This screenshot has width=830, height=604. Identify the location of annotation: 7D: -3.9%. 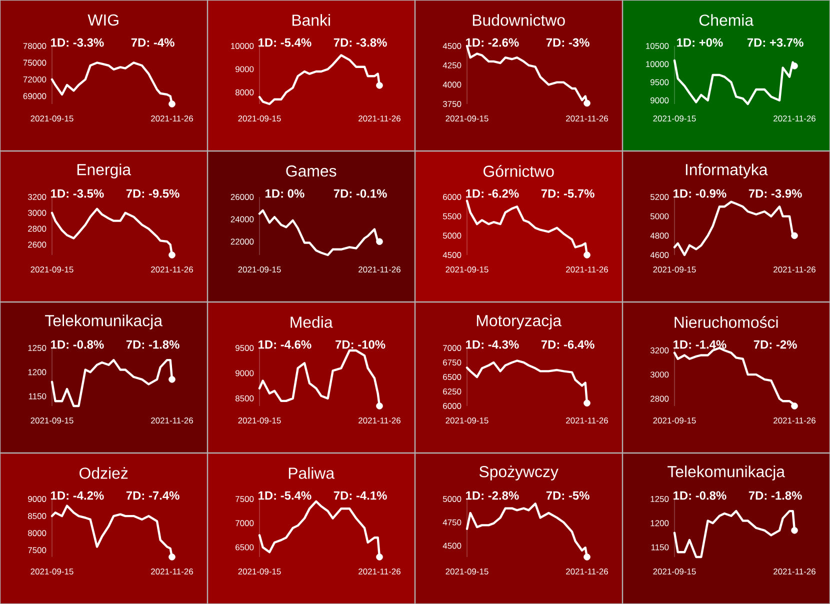
(775, 193).